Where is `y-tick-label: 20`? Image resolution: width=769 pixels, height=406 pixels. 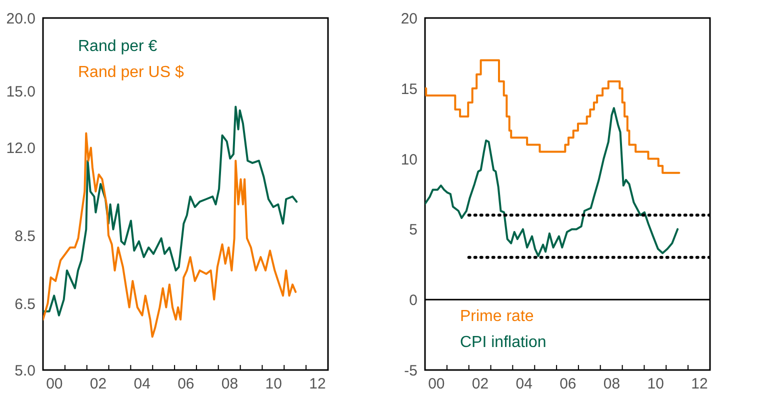
y-tick-label: 20 is located at coordinates (409, 19).